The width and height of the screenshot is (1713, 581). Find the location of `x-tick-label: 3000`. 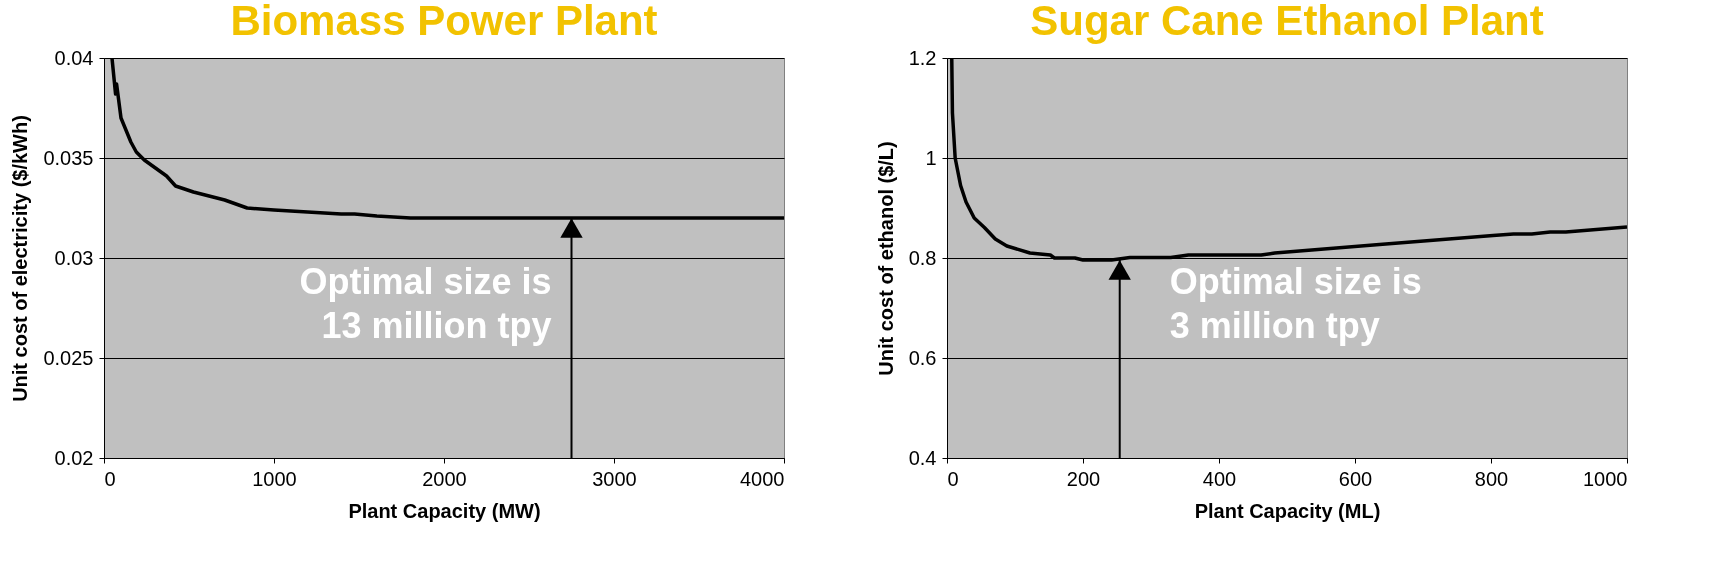

x-tick-label: 3000 is located at coordinates (614, 478).